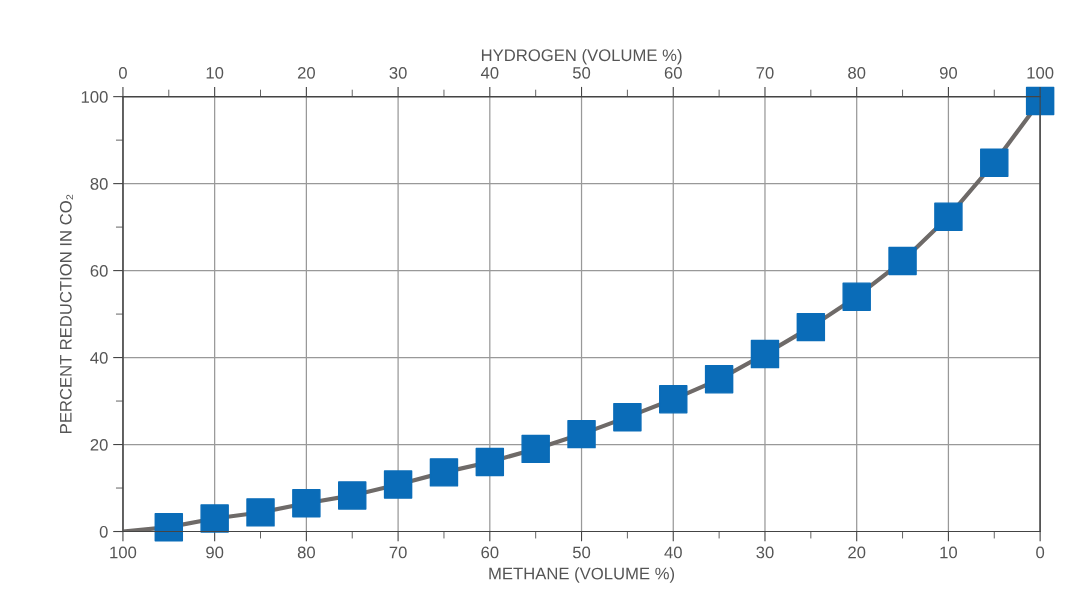 The height and width of the screenshot is (604, 1069). What do you see at coordinates (122, 72) in the screenshot?
I see `x2-tick-label: 0` at bounding box center [122, 72].